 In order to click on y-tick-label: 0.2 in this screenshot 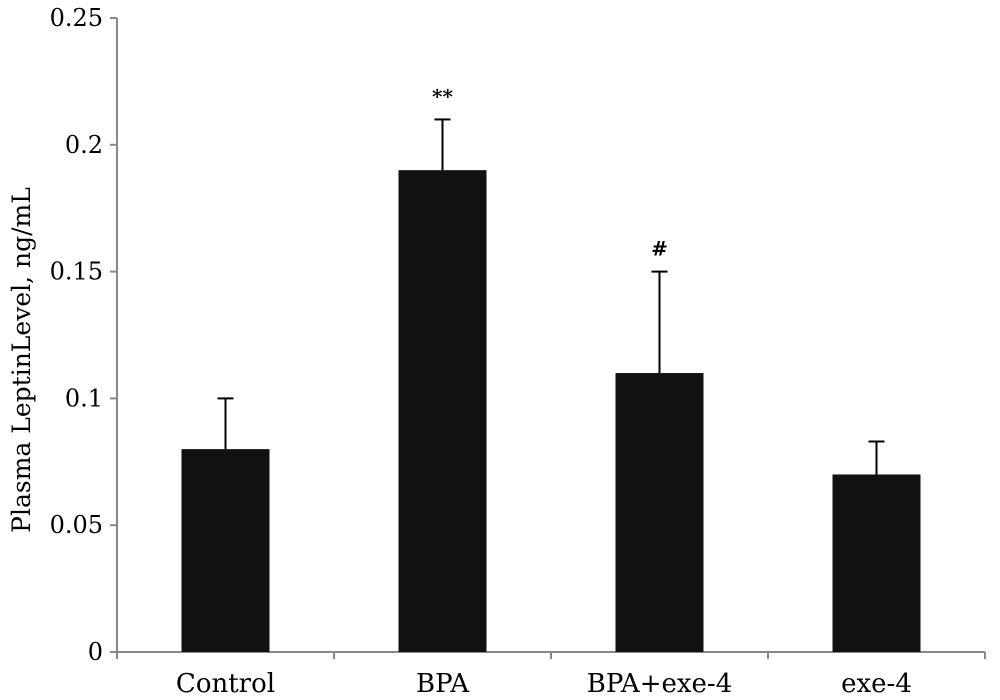, I will do `click(84, 145)`.